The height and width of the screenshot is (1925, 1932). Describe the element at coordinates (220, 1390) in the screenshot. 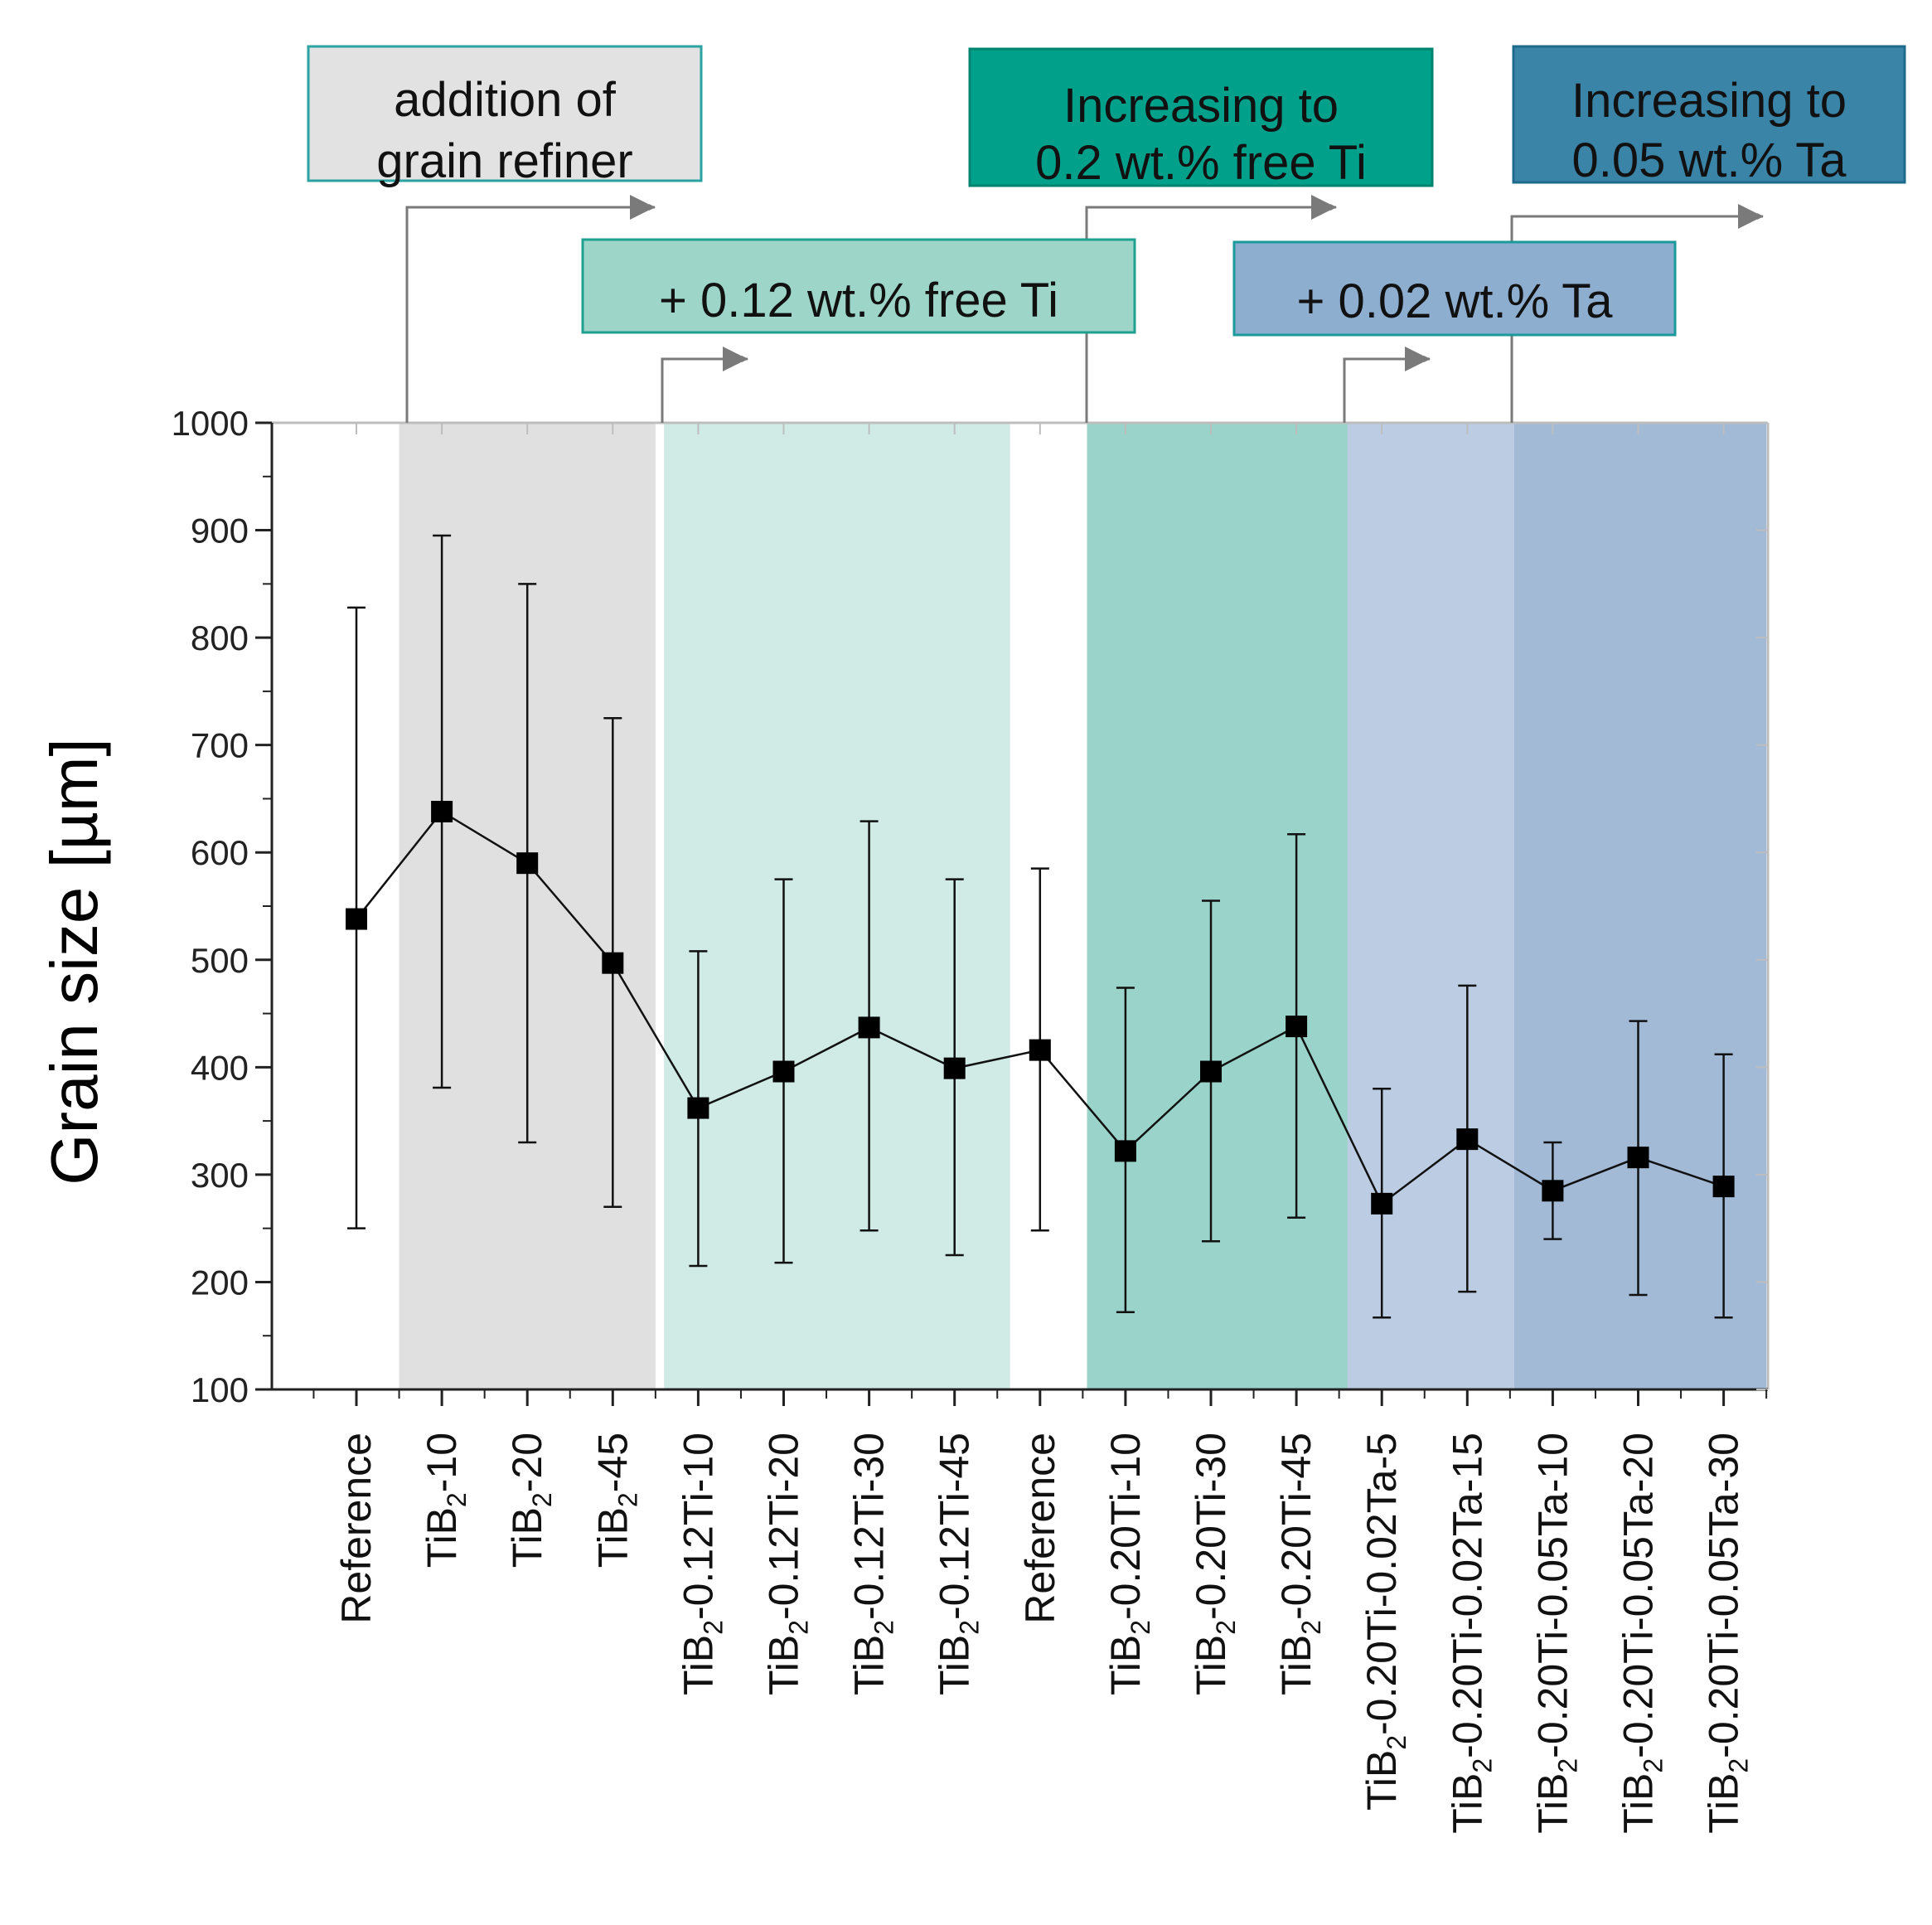

I see `y-tick-label: 100` at that location.